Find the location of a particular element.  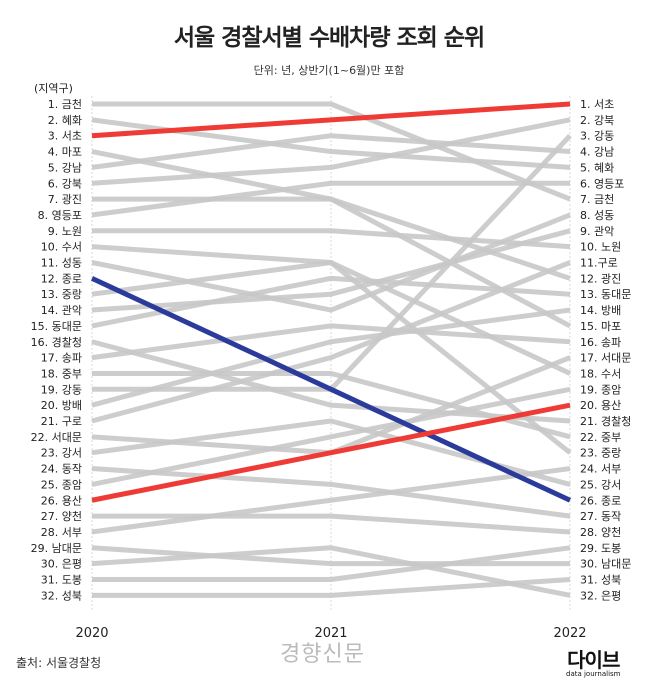

right-label: 30. 남대문 is located at coordinates (605, 564).